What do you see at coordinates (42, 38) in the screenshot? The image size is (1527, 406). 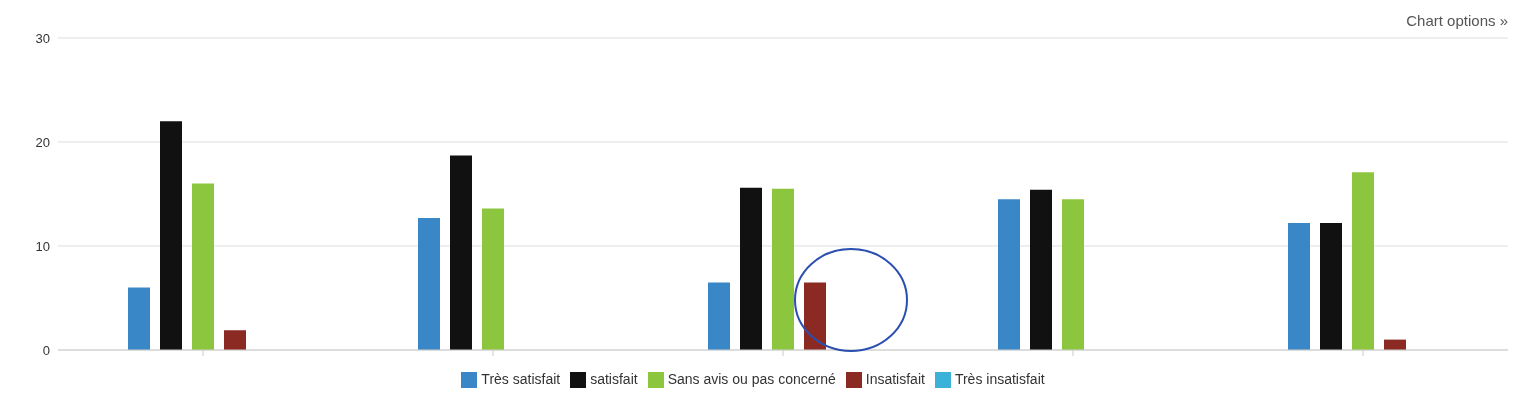 I see `y-tick-label: 30` at bounding box center [42, 38].